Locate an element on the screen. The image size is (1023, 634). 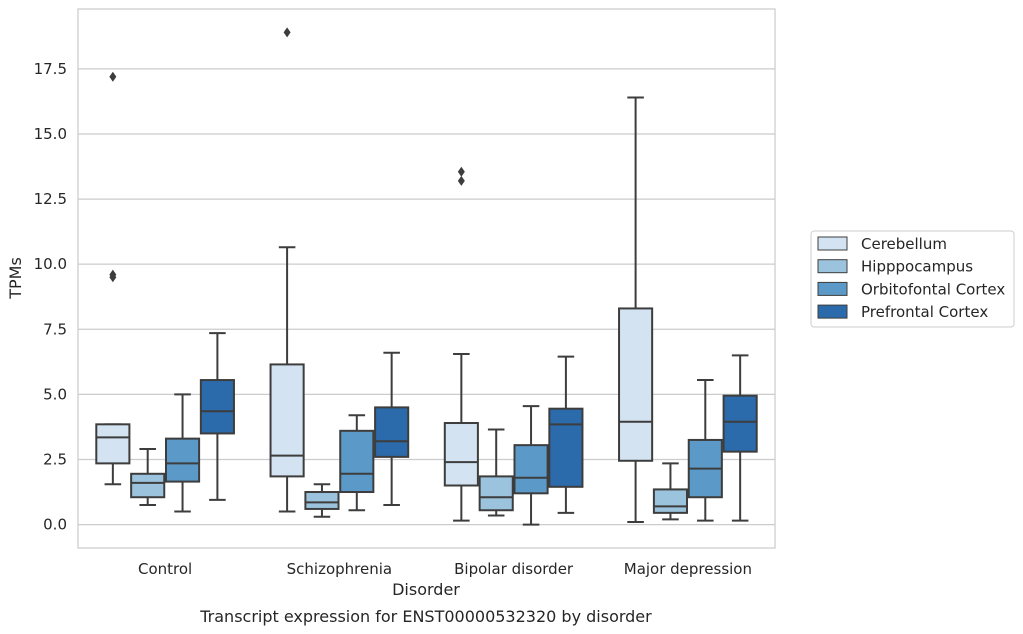
x-tick-label: Bipolar disorder is located at coordinates (514, 569).